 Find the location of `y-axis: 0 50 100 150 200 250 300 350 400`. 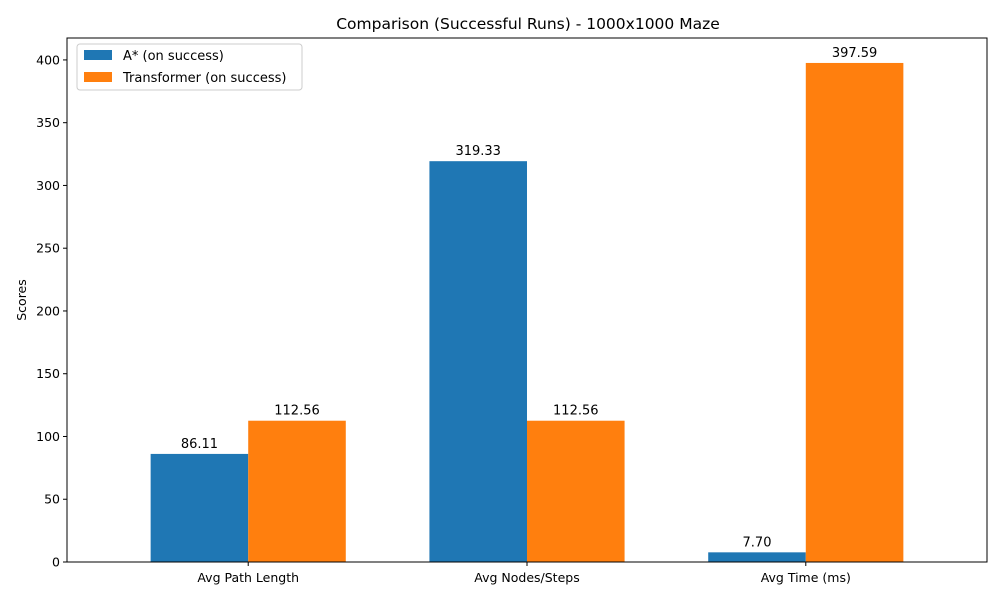

y-axis: 0 50 100 150 200 250 300 350 400 is located at coordinates (51, 311).